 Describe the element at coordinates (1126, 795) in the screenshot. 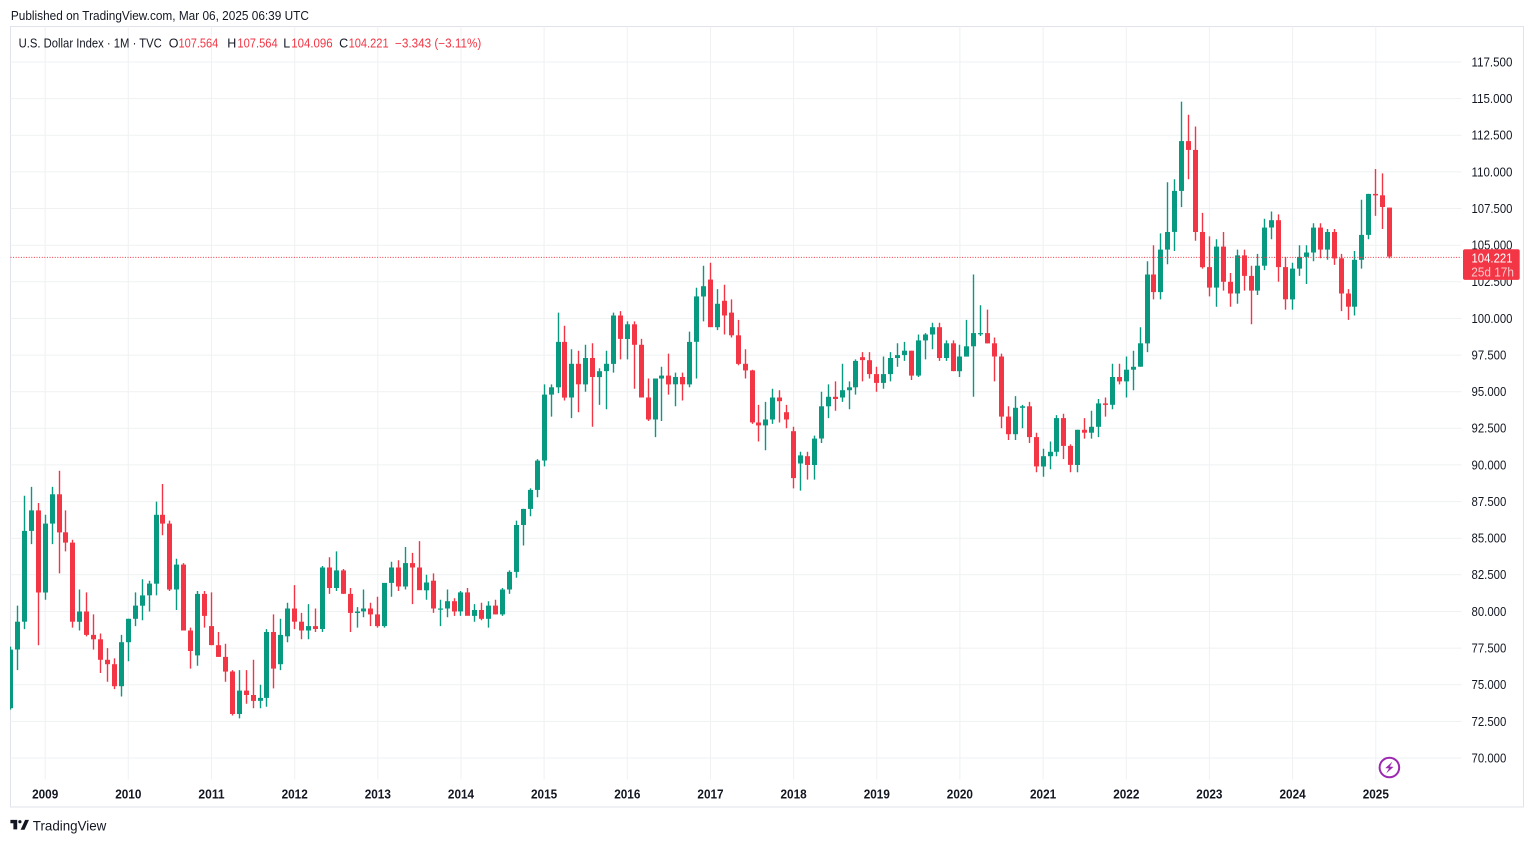

I see `svg-text: 2022` at that location.